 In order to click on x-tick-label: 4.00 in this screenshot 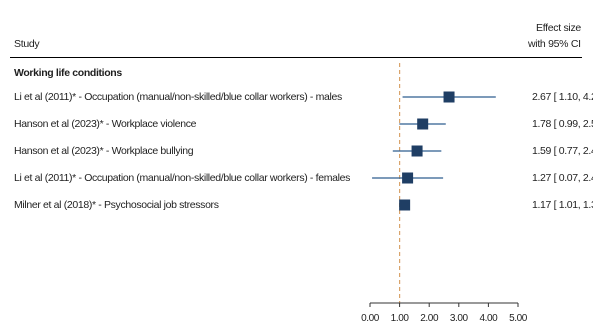, I will do `click(488, 318)`.